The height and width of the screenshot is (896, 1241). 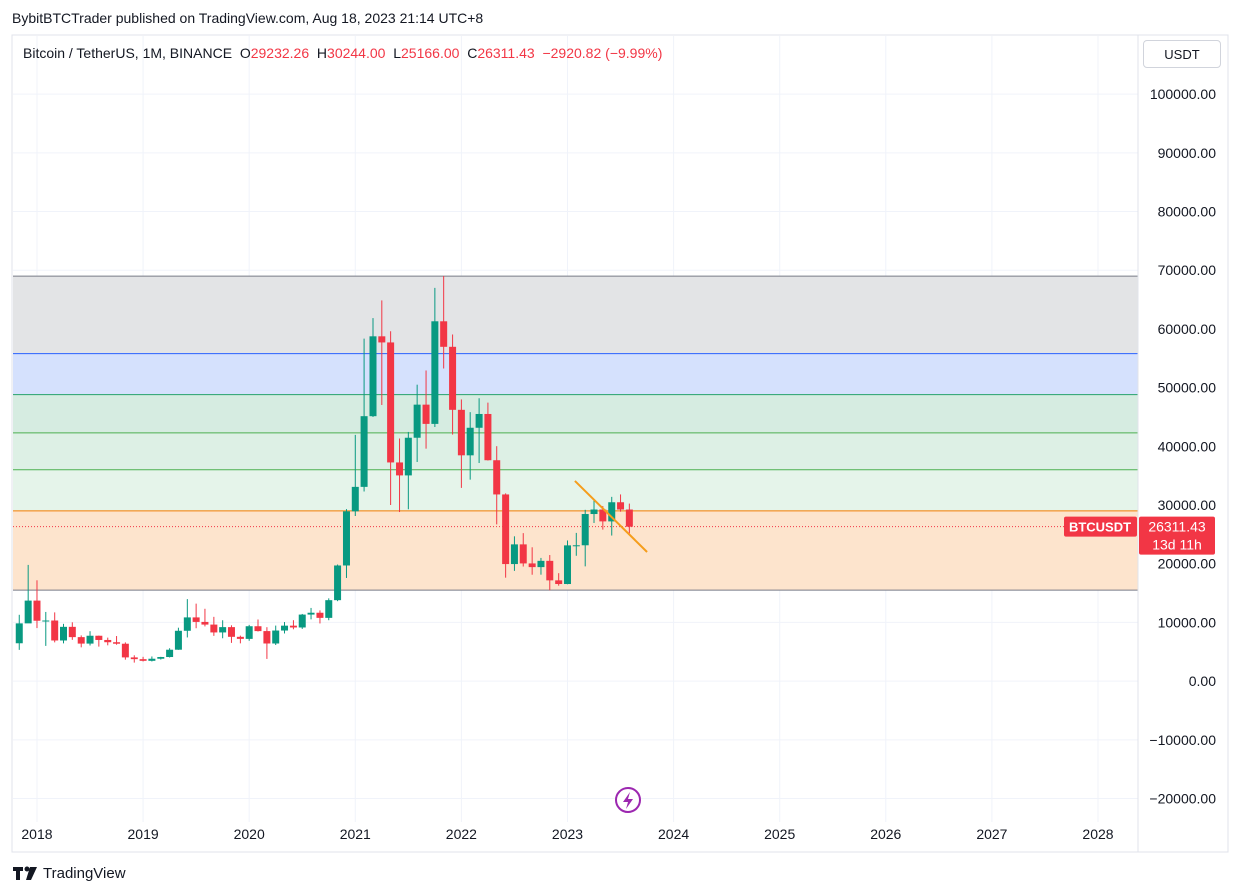 I want to click on y-tick-label: −10000.00, so click(x=1182, y=740).